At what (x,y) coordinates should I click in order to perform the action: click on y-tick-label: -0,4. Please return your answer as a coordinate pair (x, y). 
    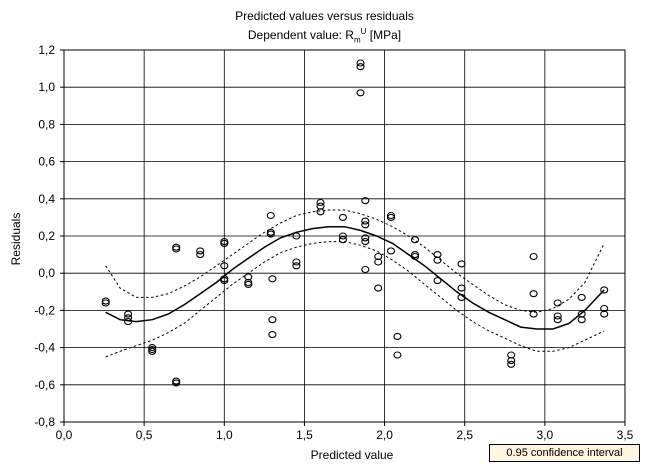
    Looking at the image, I should click on (44, 348).